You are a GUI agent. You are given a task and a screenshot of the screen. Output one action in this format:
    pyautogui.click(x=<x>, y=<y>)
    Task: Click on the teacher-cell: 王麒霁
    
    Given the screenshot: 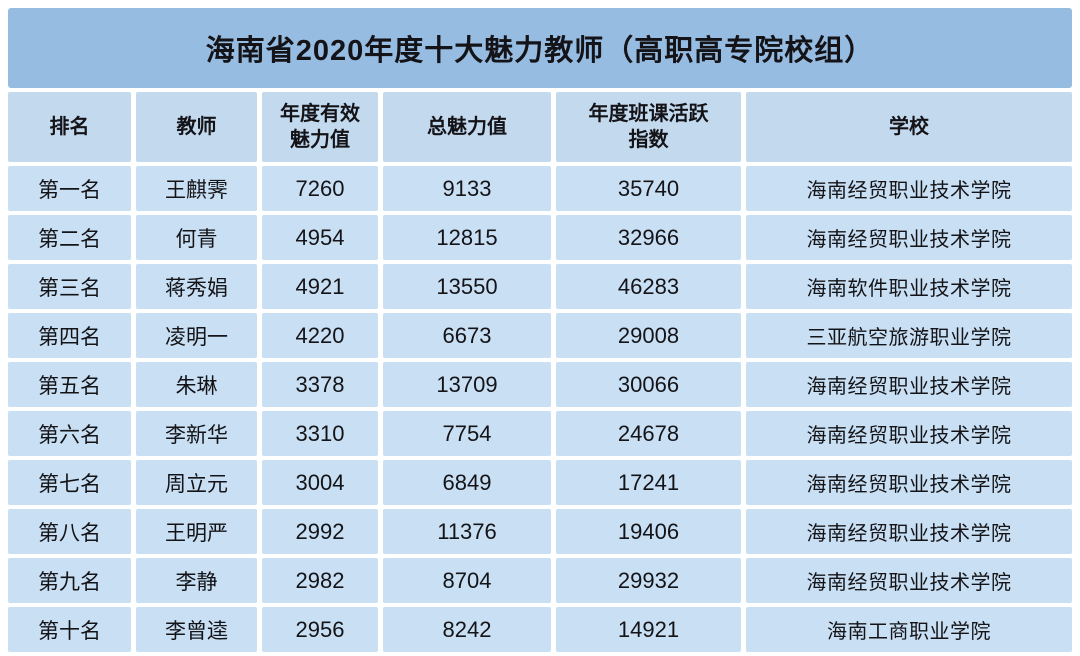 What is the action you would take?
    pyautogui.click(x=196, y=188)
    